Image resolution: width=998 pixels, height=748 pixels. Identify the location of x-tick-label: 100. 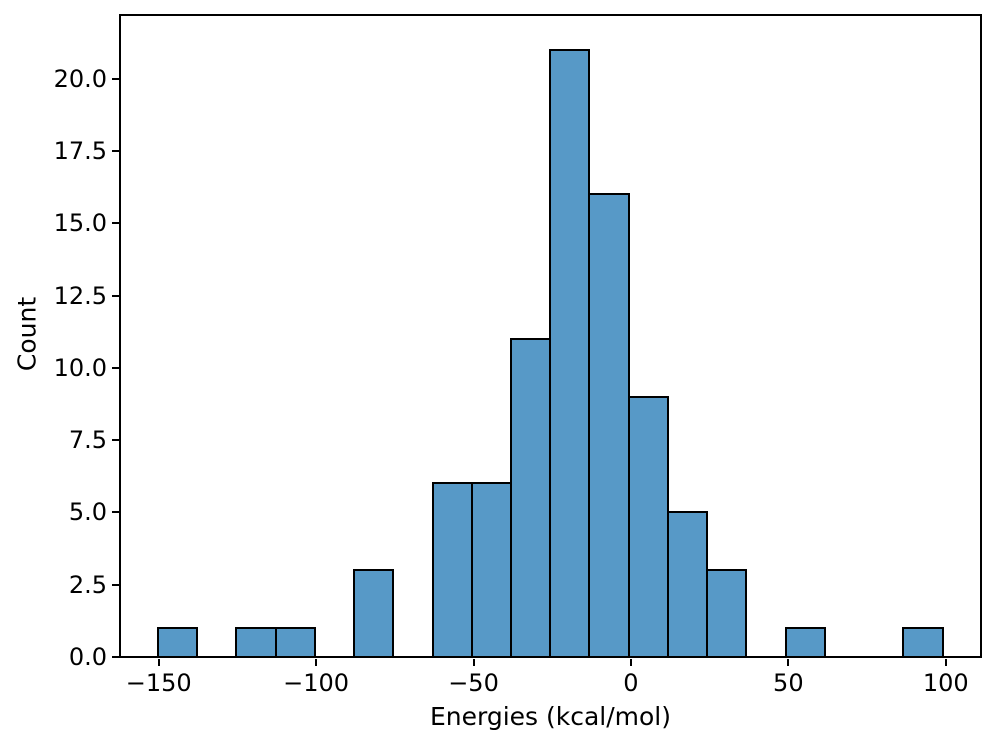
(945, 683).